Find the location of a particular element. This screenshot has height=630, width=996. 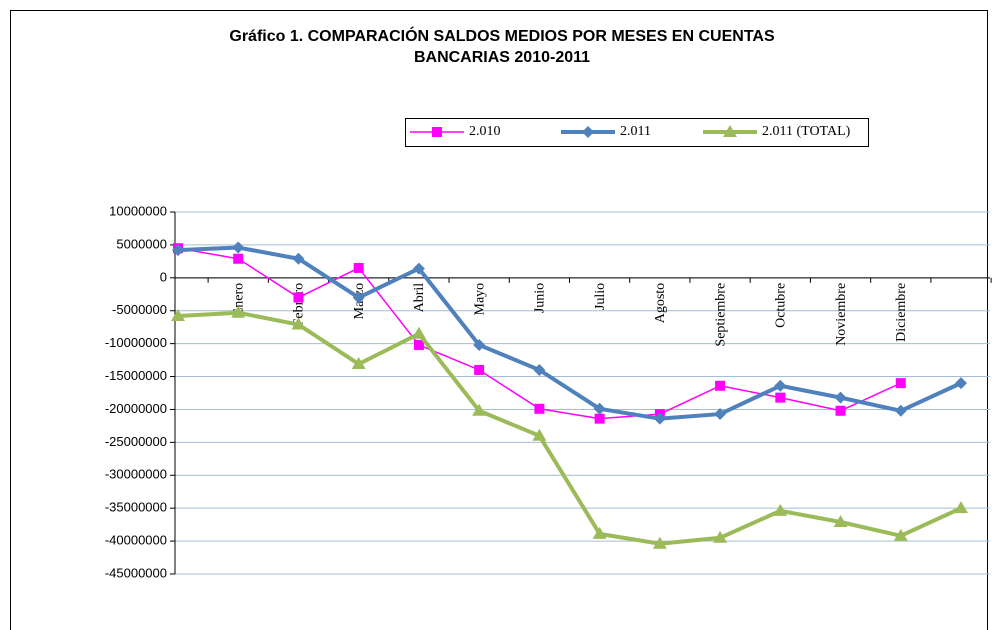

legend-label: 2.010 is located at coordinates (485, 131).